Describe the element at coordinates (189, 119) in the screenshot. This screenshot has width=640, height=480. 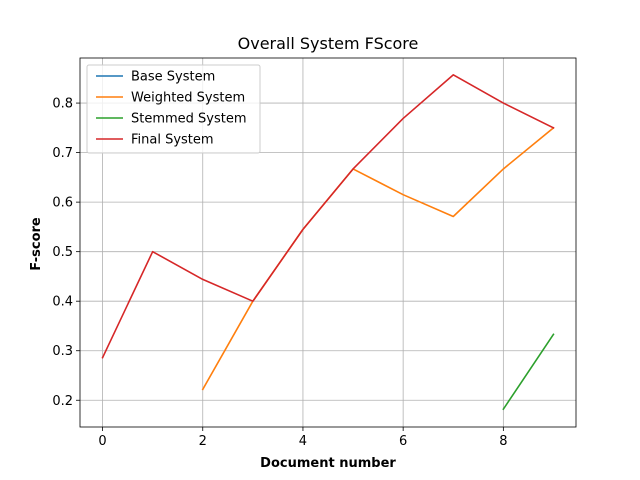
I see `legend-label: Stemmed System` at that location.